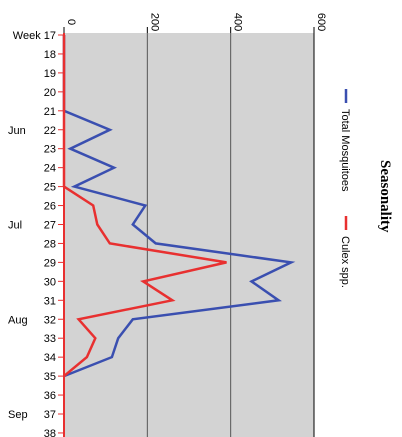 Image resolution: width=402 pixels, height=437 pixels. Describe the element at coordinates (17, 131) in the screenshot. I see `month-label: Jun` at that location.